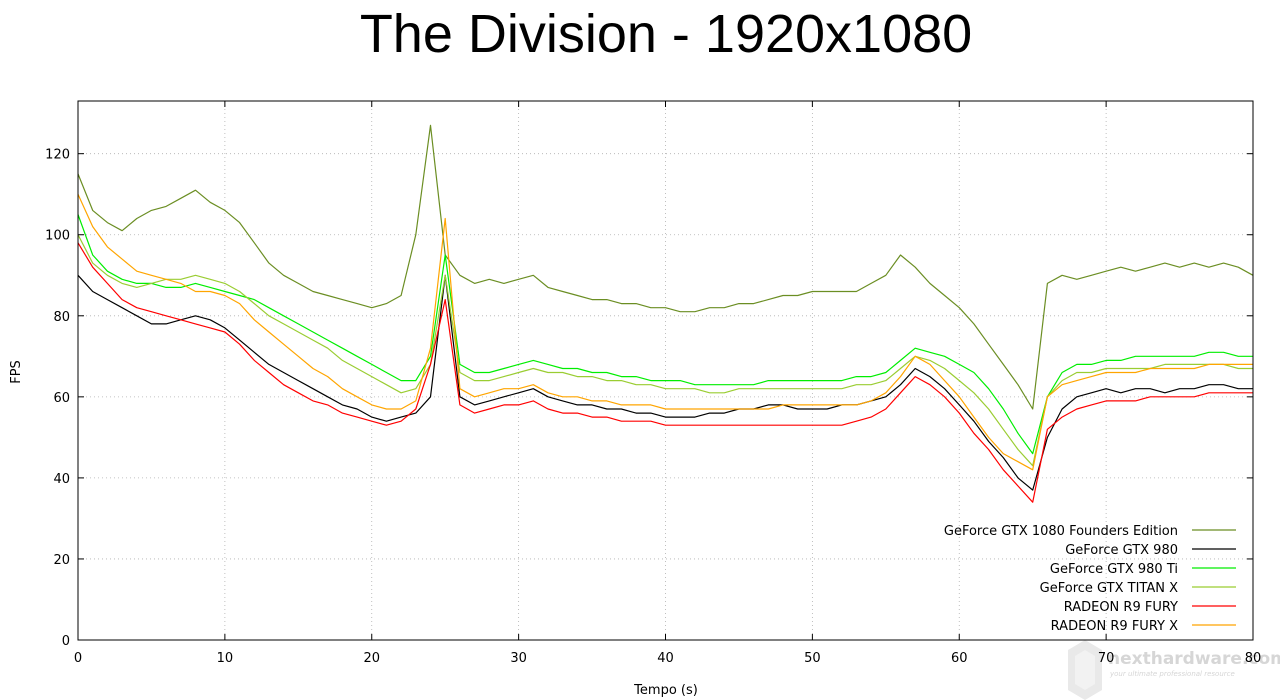  I want to click on y-tick-label: 0, so click(66, 641).